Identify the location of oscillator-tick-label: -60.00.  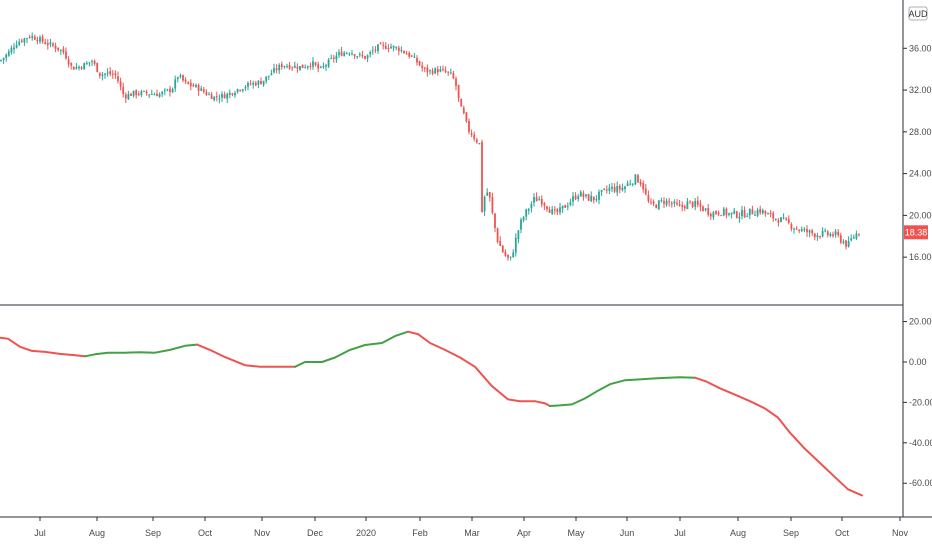
(920, 483).